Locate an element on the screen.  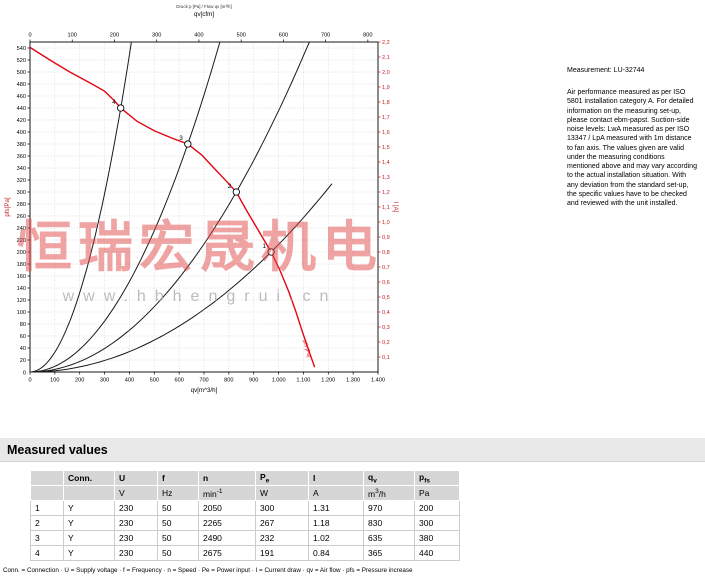
cell: 440 is located at coordinates (437, 553).